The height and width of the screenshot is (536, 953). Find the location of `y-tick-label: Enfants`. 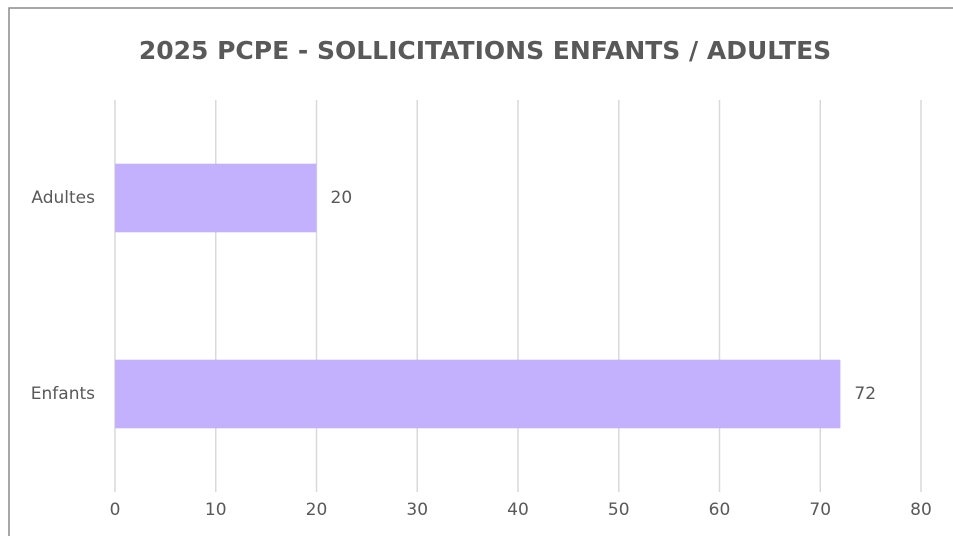

y-tick-label: Enfants is located at coordinates (63, 394).